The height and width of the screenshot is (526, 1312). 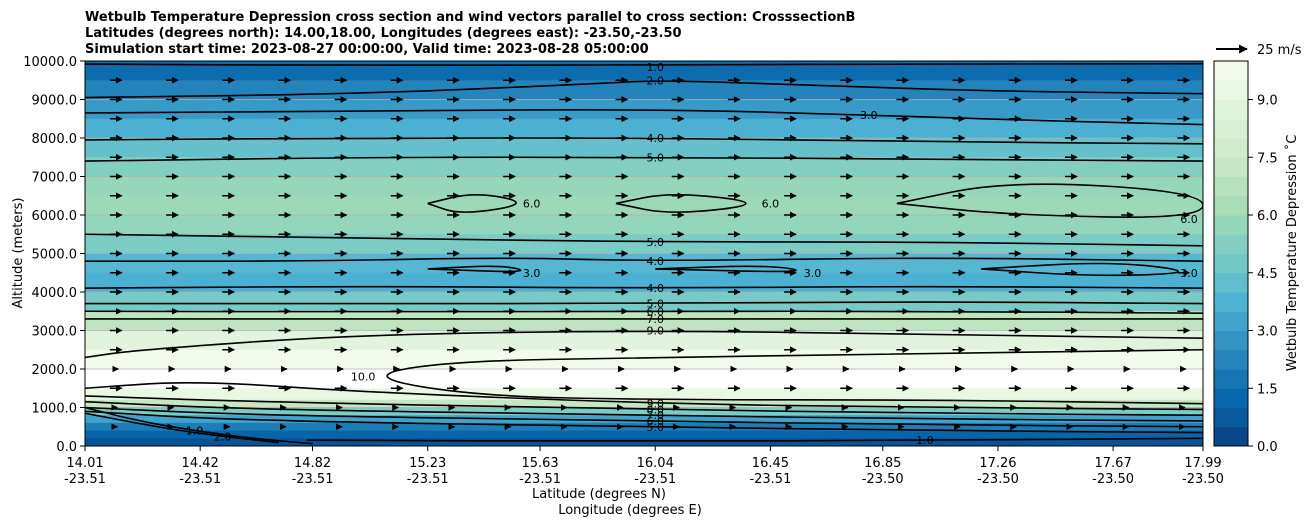 What do you see at coordinates (55, 139) in the screenshot?
I see `y-tick-label: 8000.0` at bounding box center [55, 139].